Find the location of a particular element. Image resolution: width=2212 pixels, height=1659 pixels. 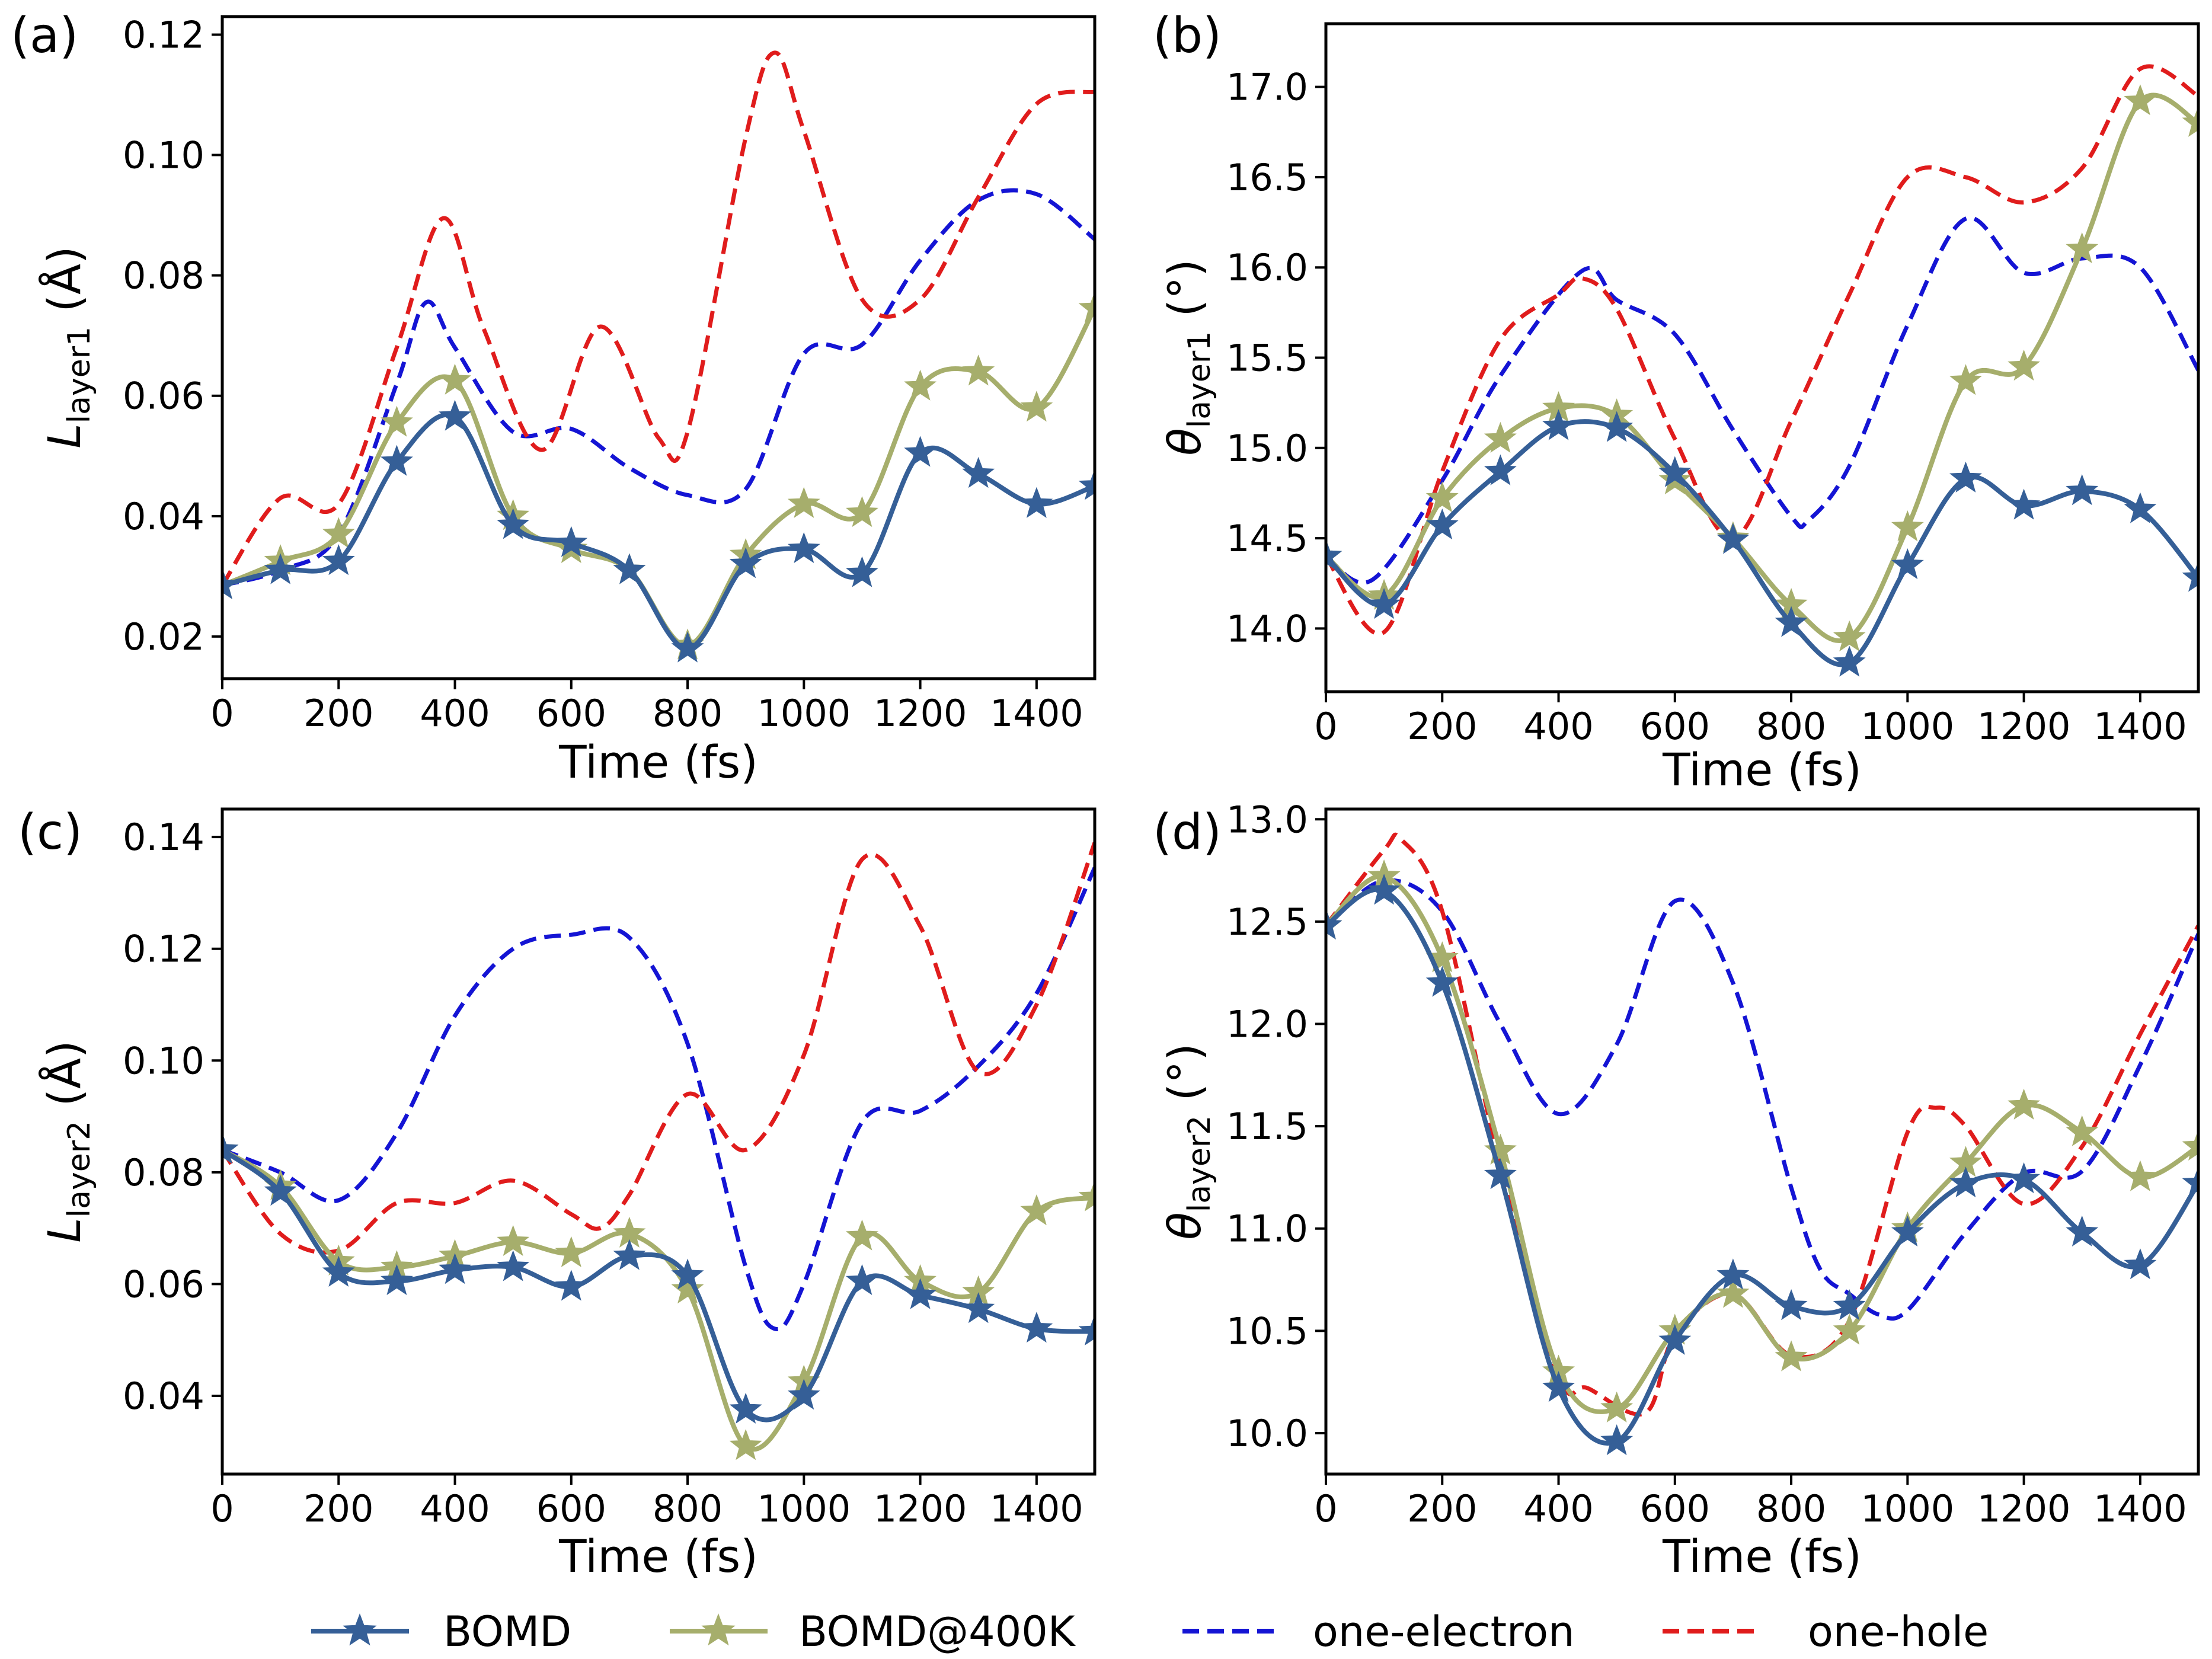

legend-label-bomd: BOMD is located at coordinates (507, 1631).